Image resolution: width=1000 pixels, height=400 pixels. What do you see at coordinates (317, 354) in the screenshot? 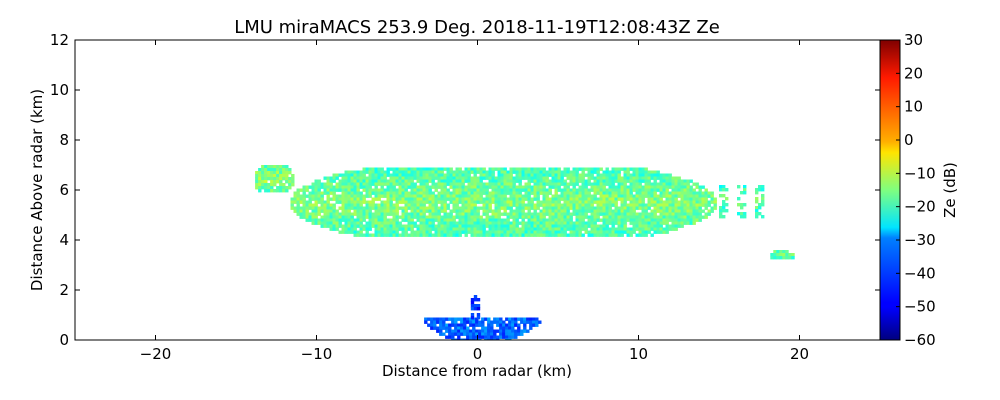
I see `x-tick-label: −10` at bounding box center [317, 354].